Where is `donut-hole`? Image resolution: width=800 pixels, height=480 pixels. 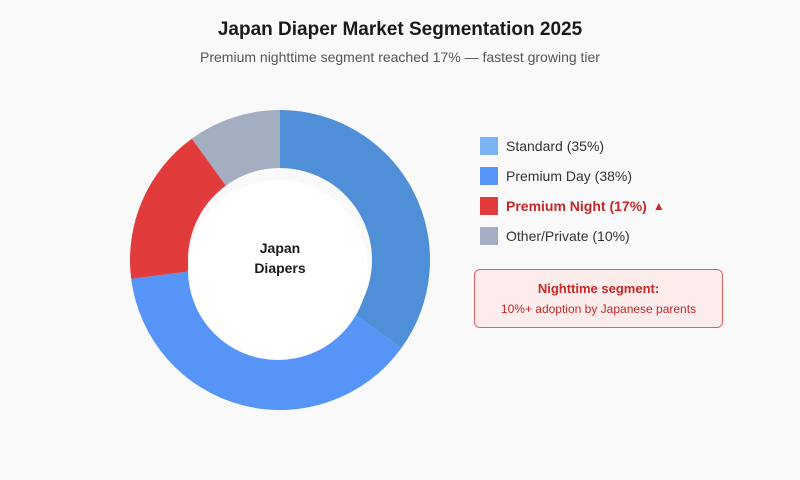
donut-hole is located at coordinates (278, 270).